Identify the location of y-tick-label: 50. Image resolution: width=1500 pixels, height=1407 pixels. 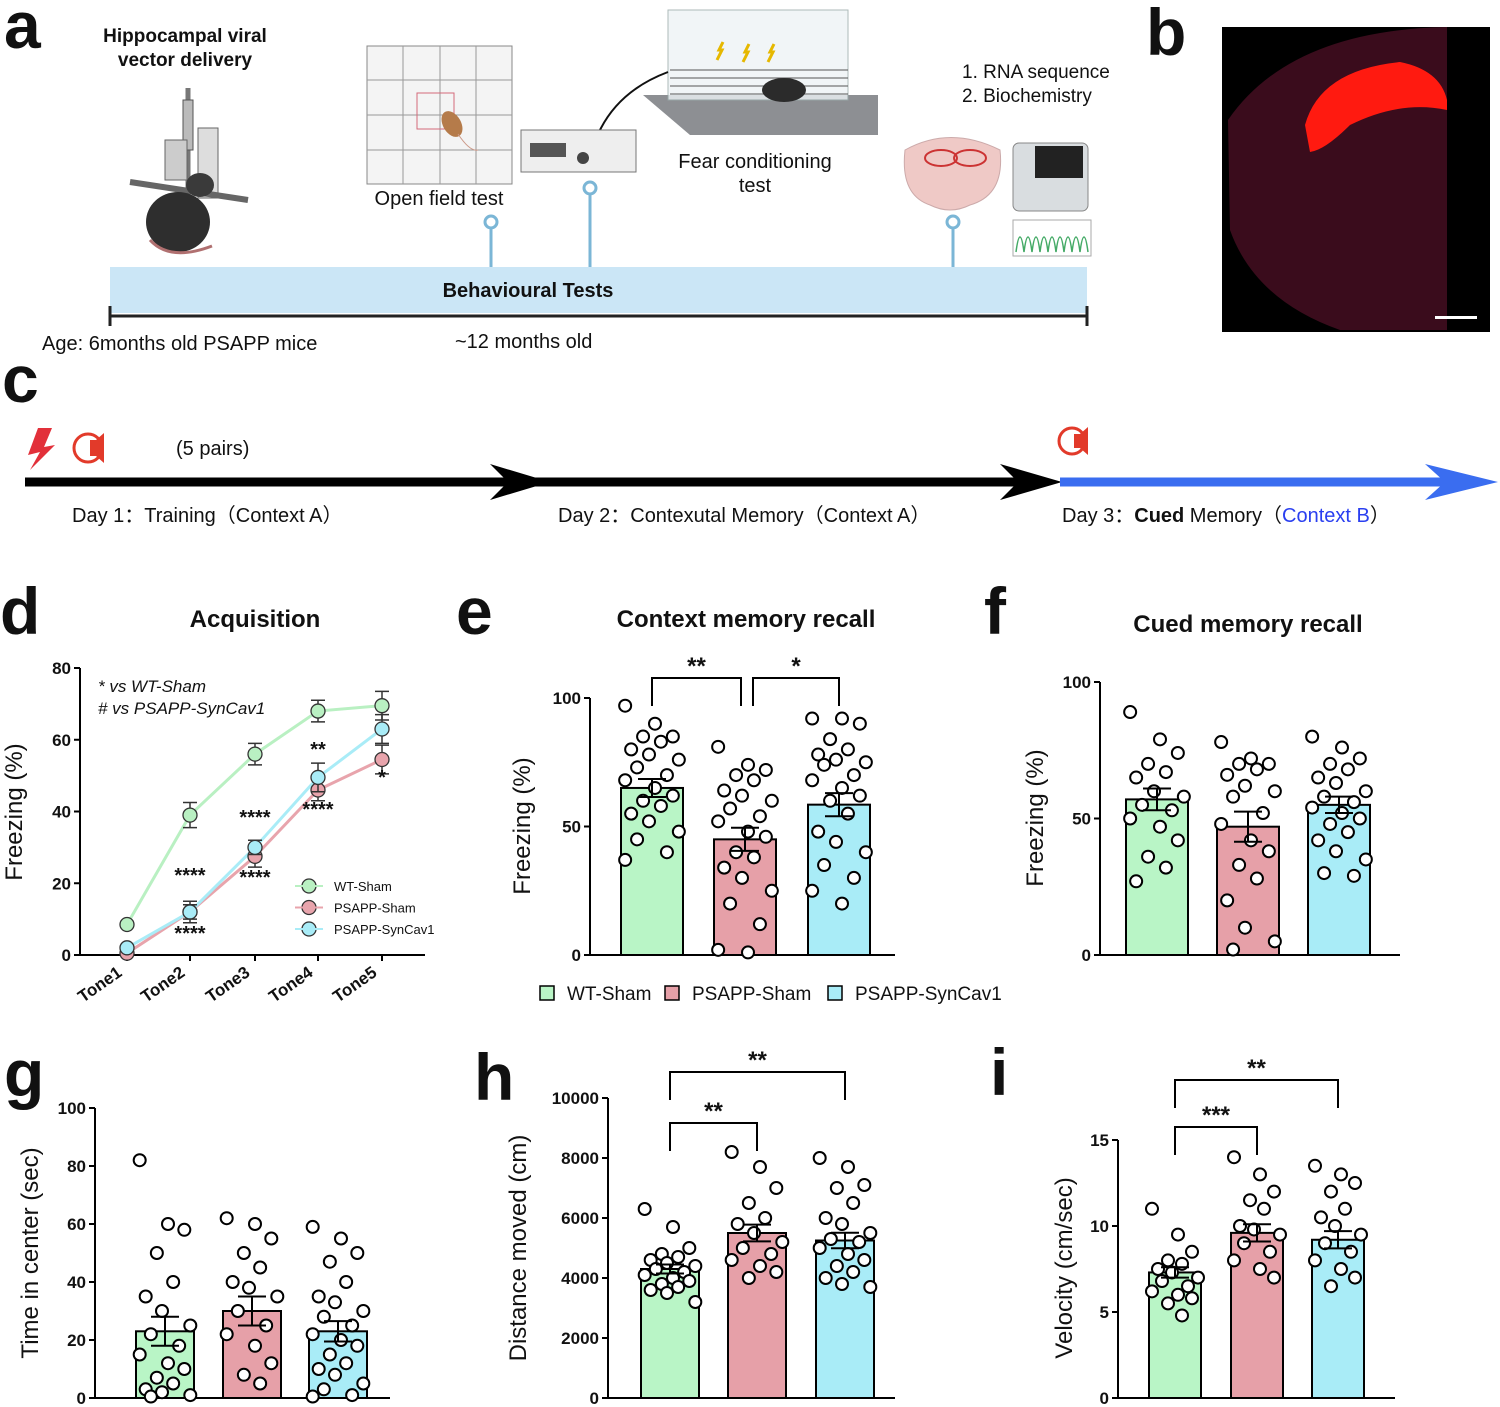
(571, 827).